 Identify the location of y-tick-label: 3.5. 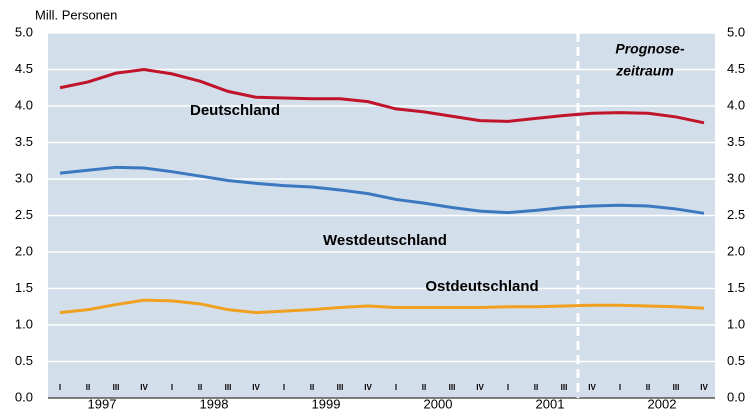
(24, 141).